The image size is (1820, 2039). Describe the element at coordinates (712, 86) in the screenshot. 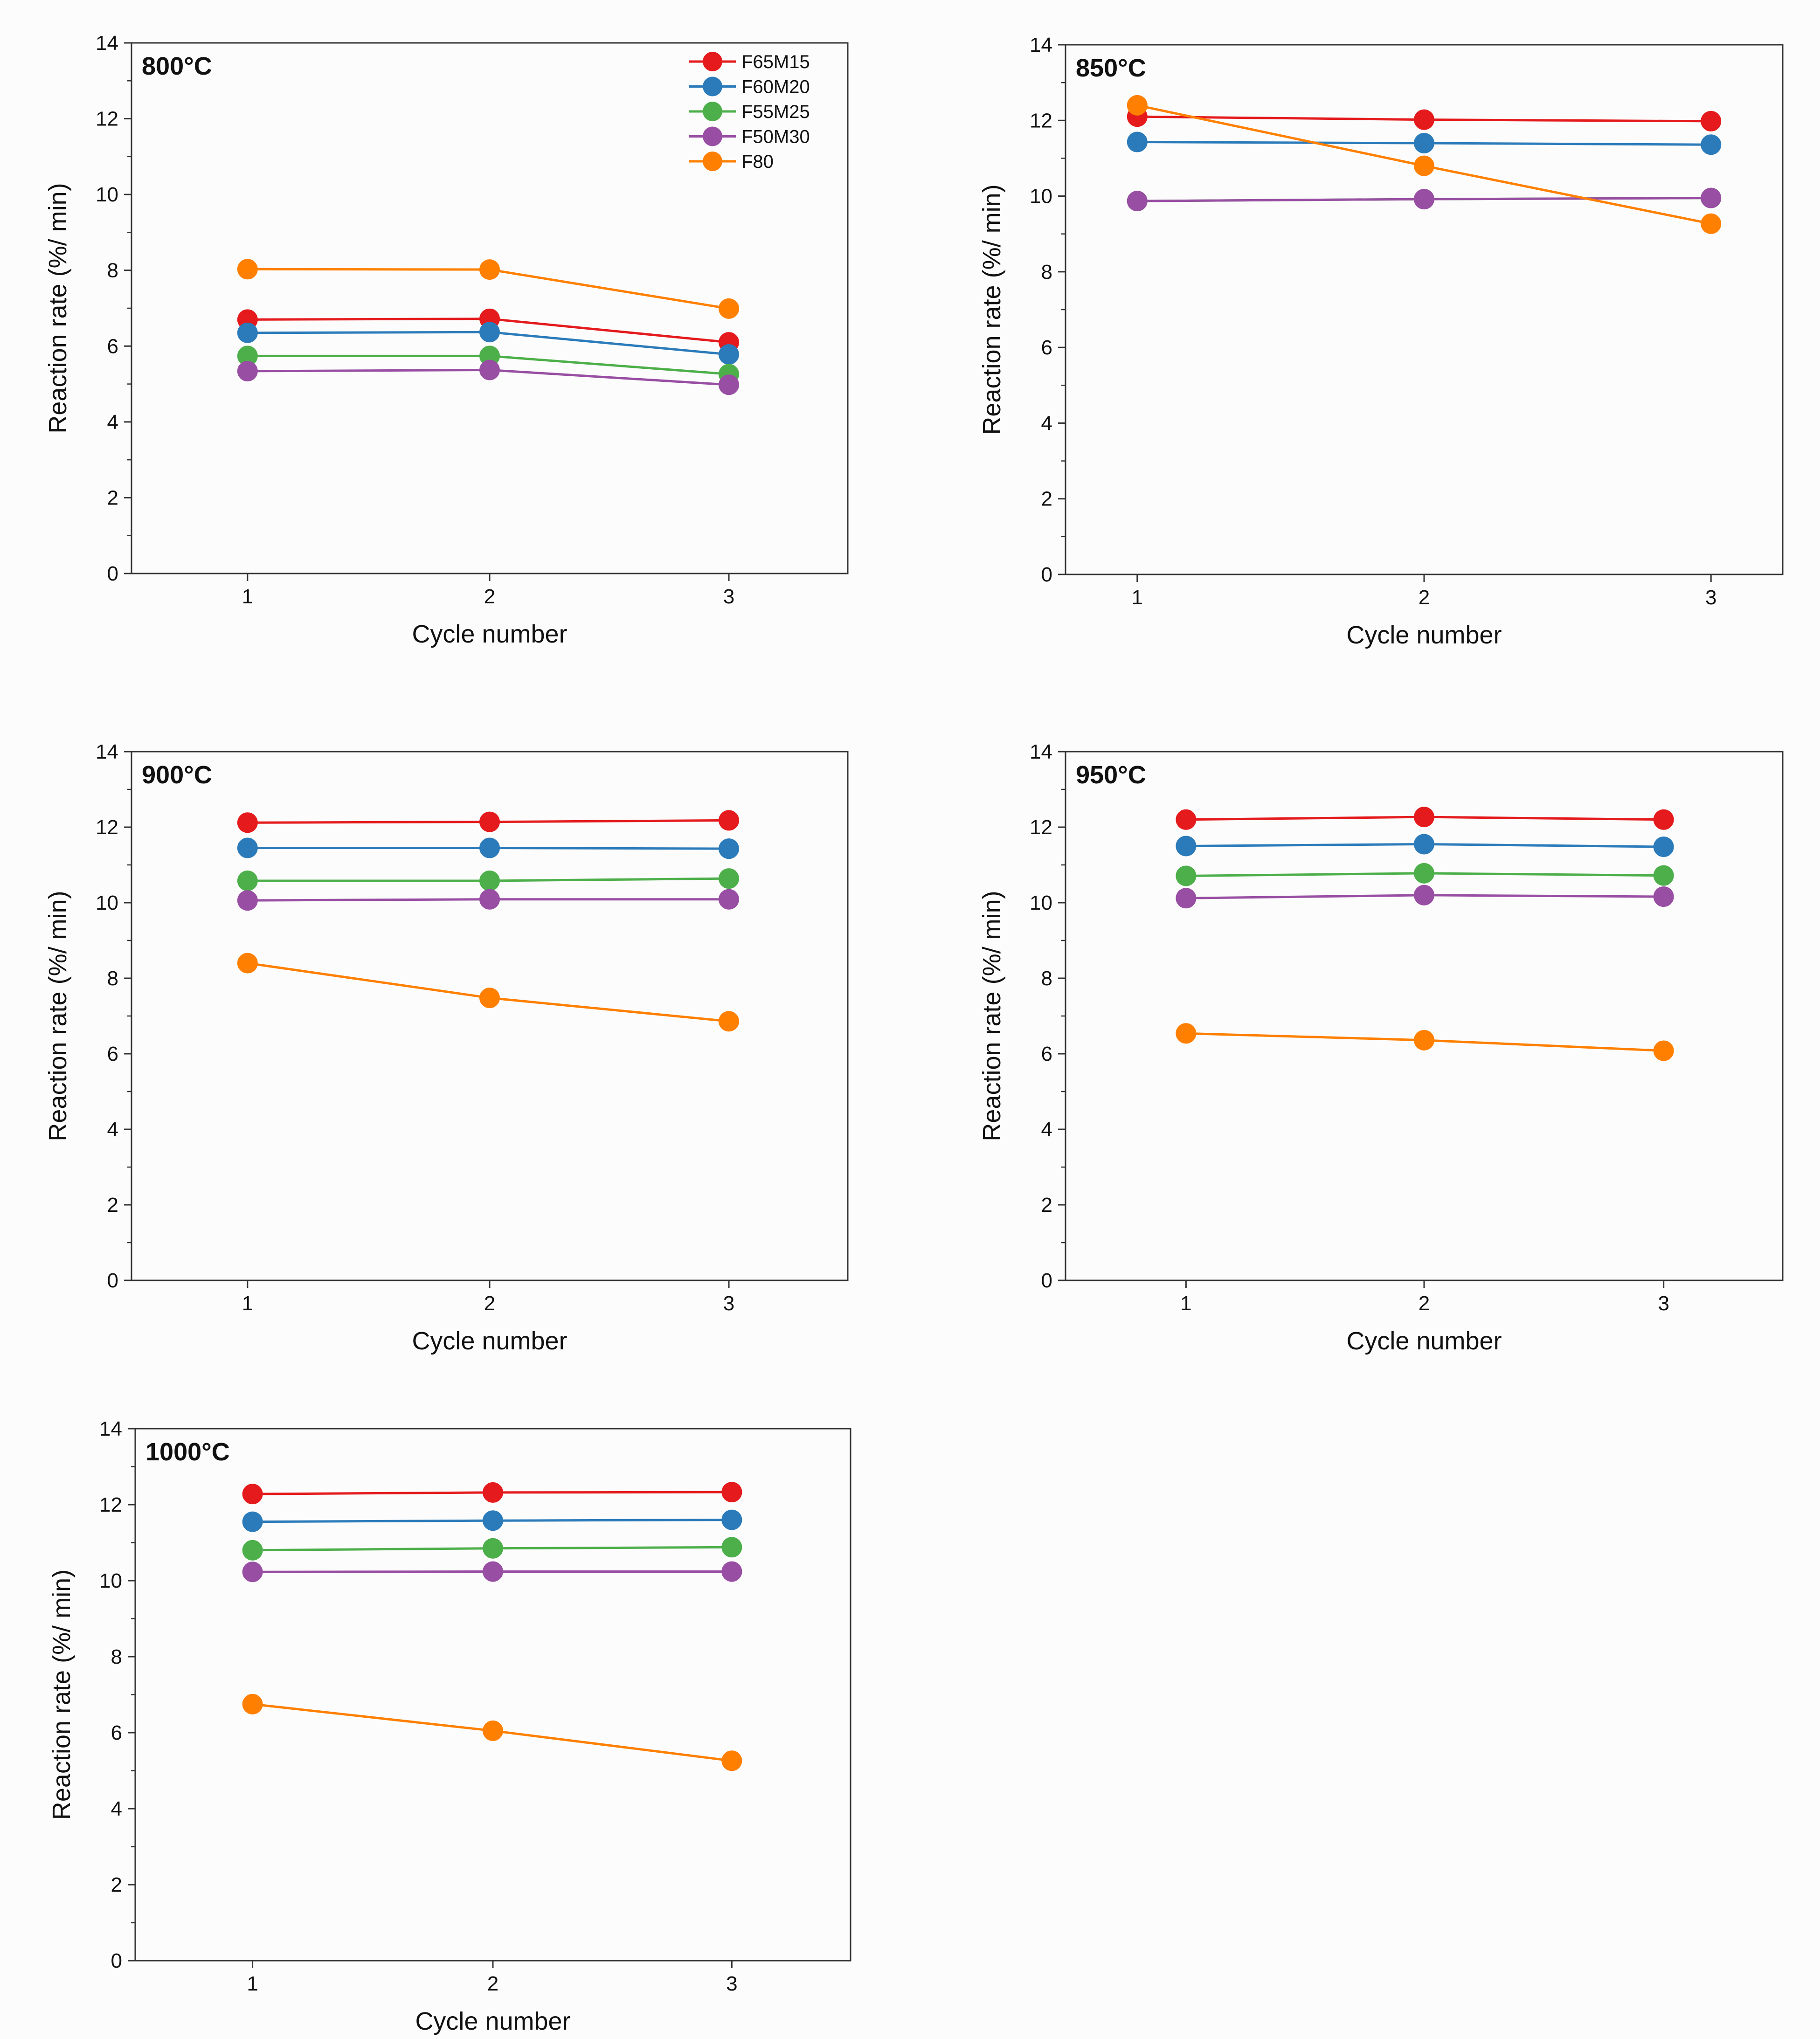

I see `legend-marker-F60M20` at that location.